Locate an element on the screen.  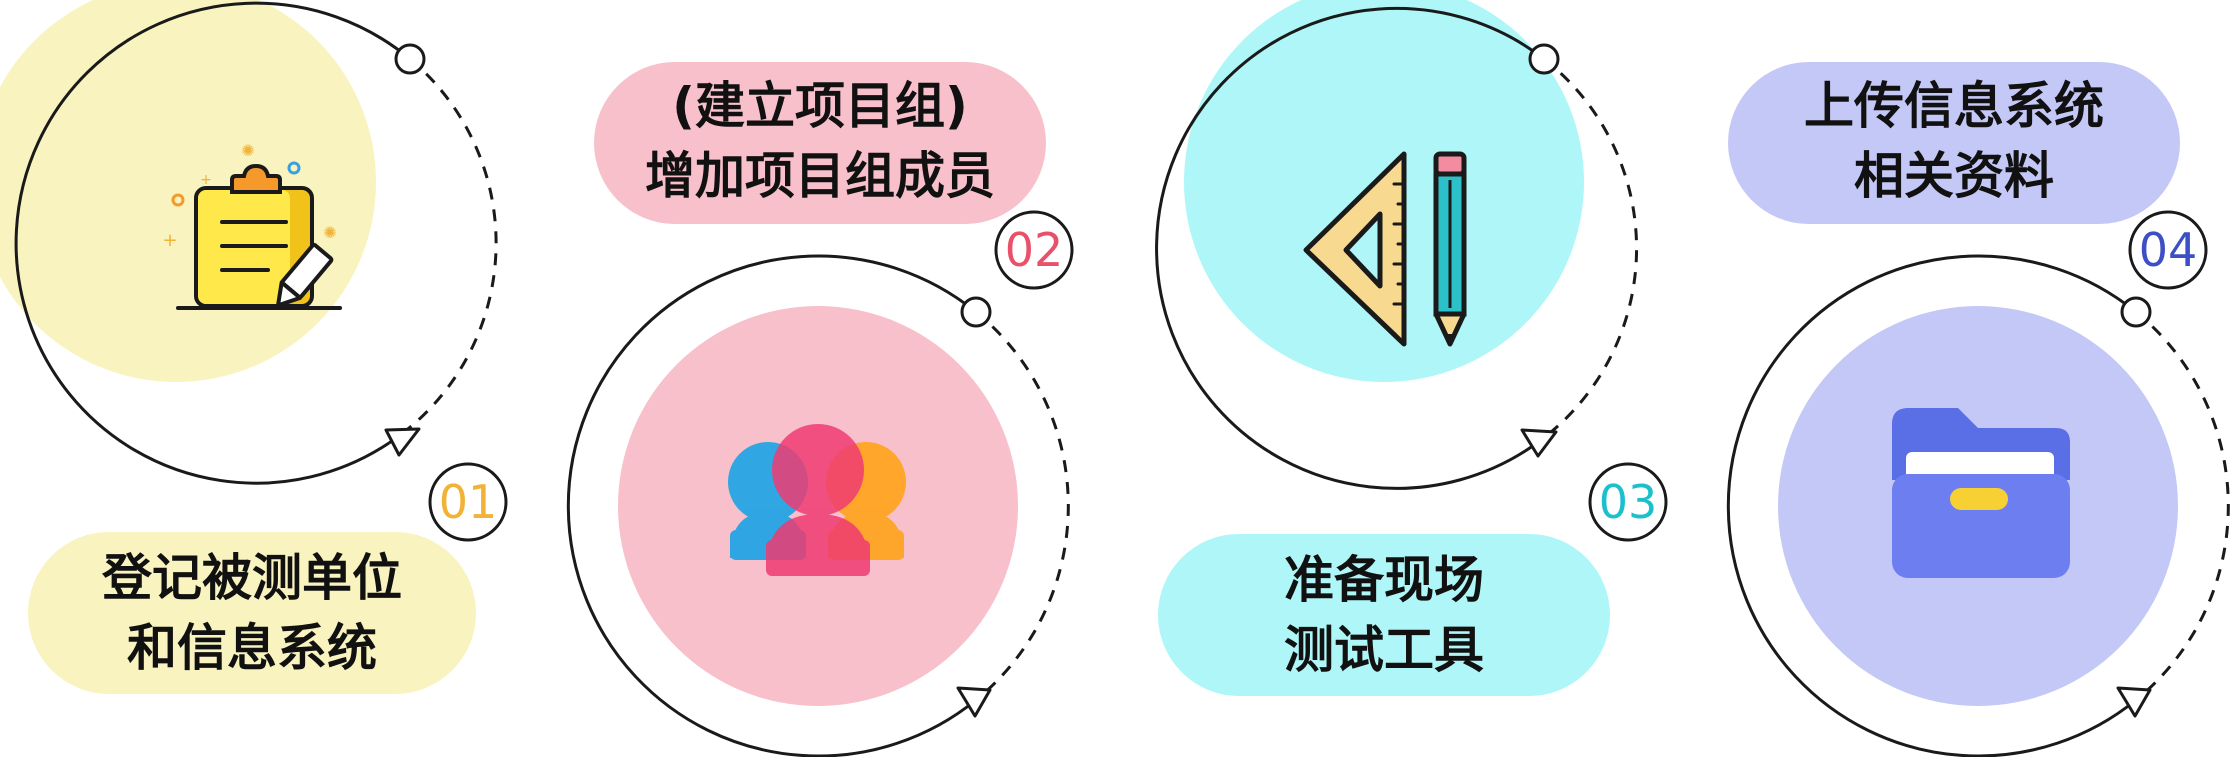
step-4-start-knob is located at coordinates (2136, 312).